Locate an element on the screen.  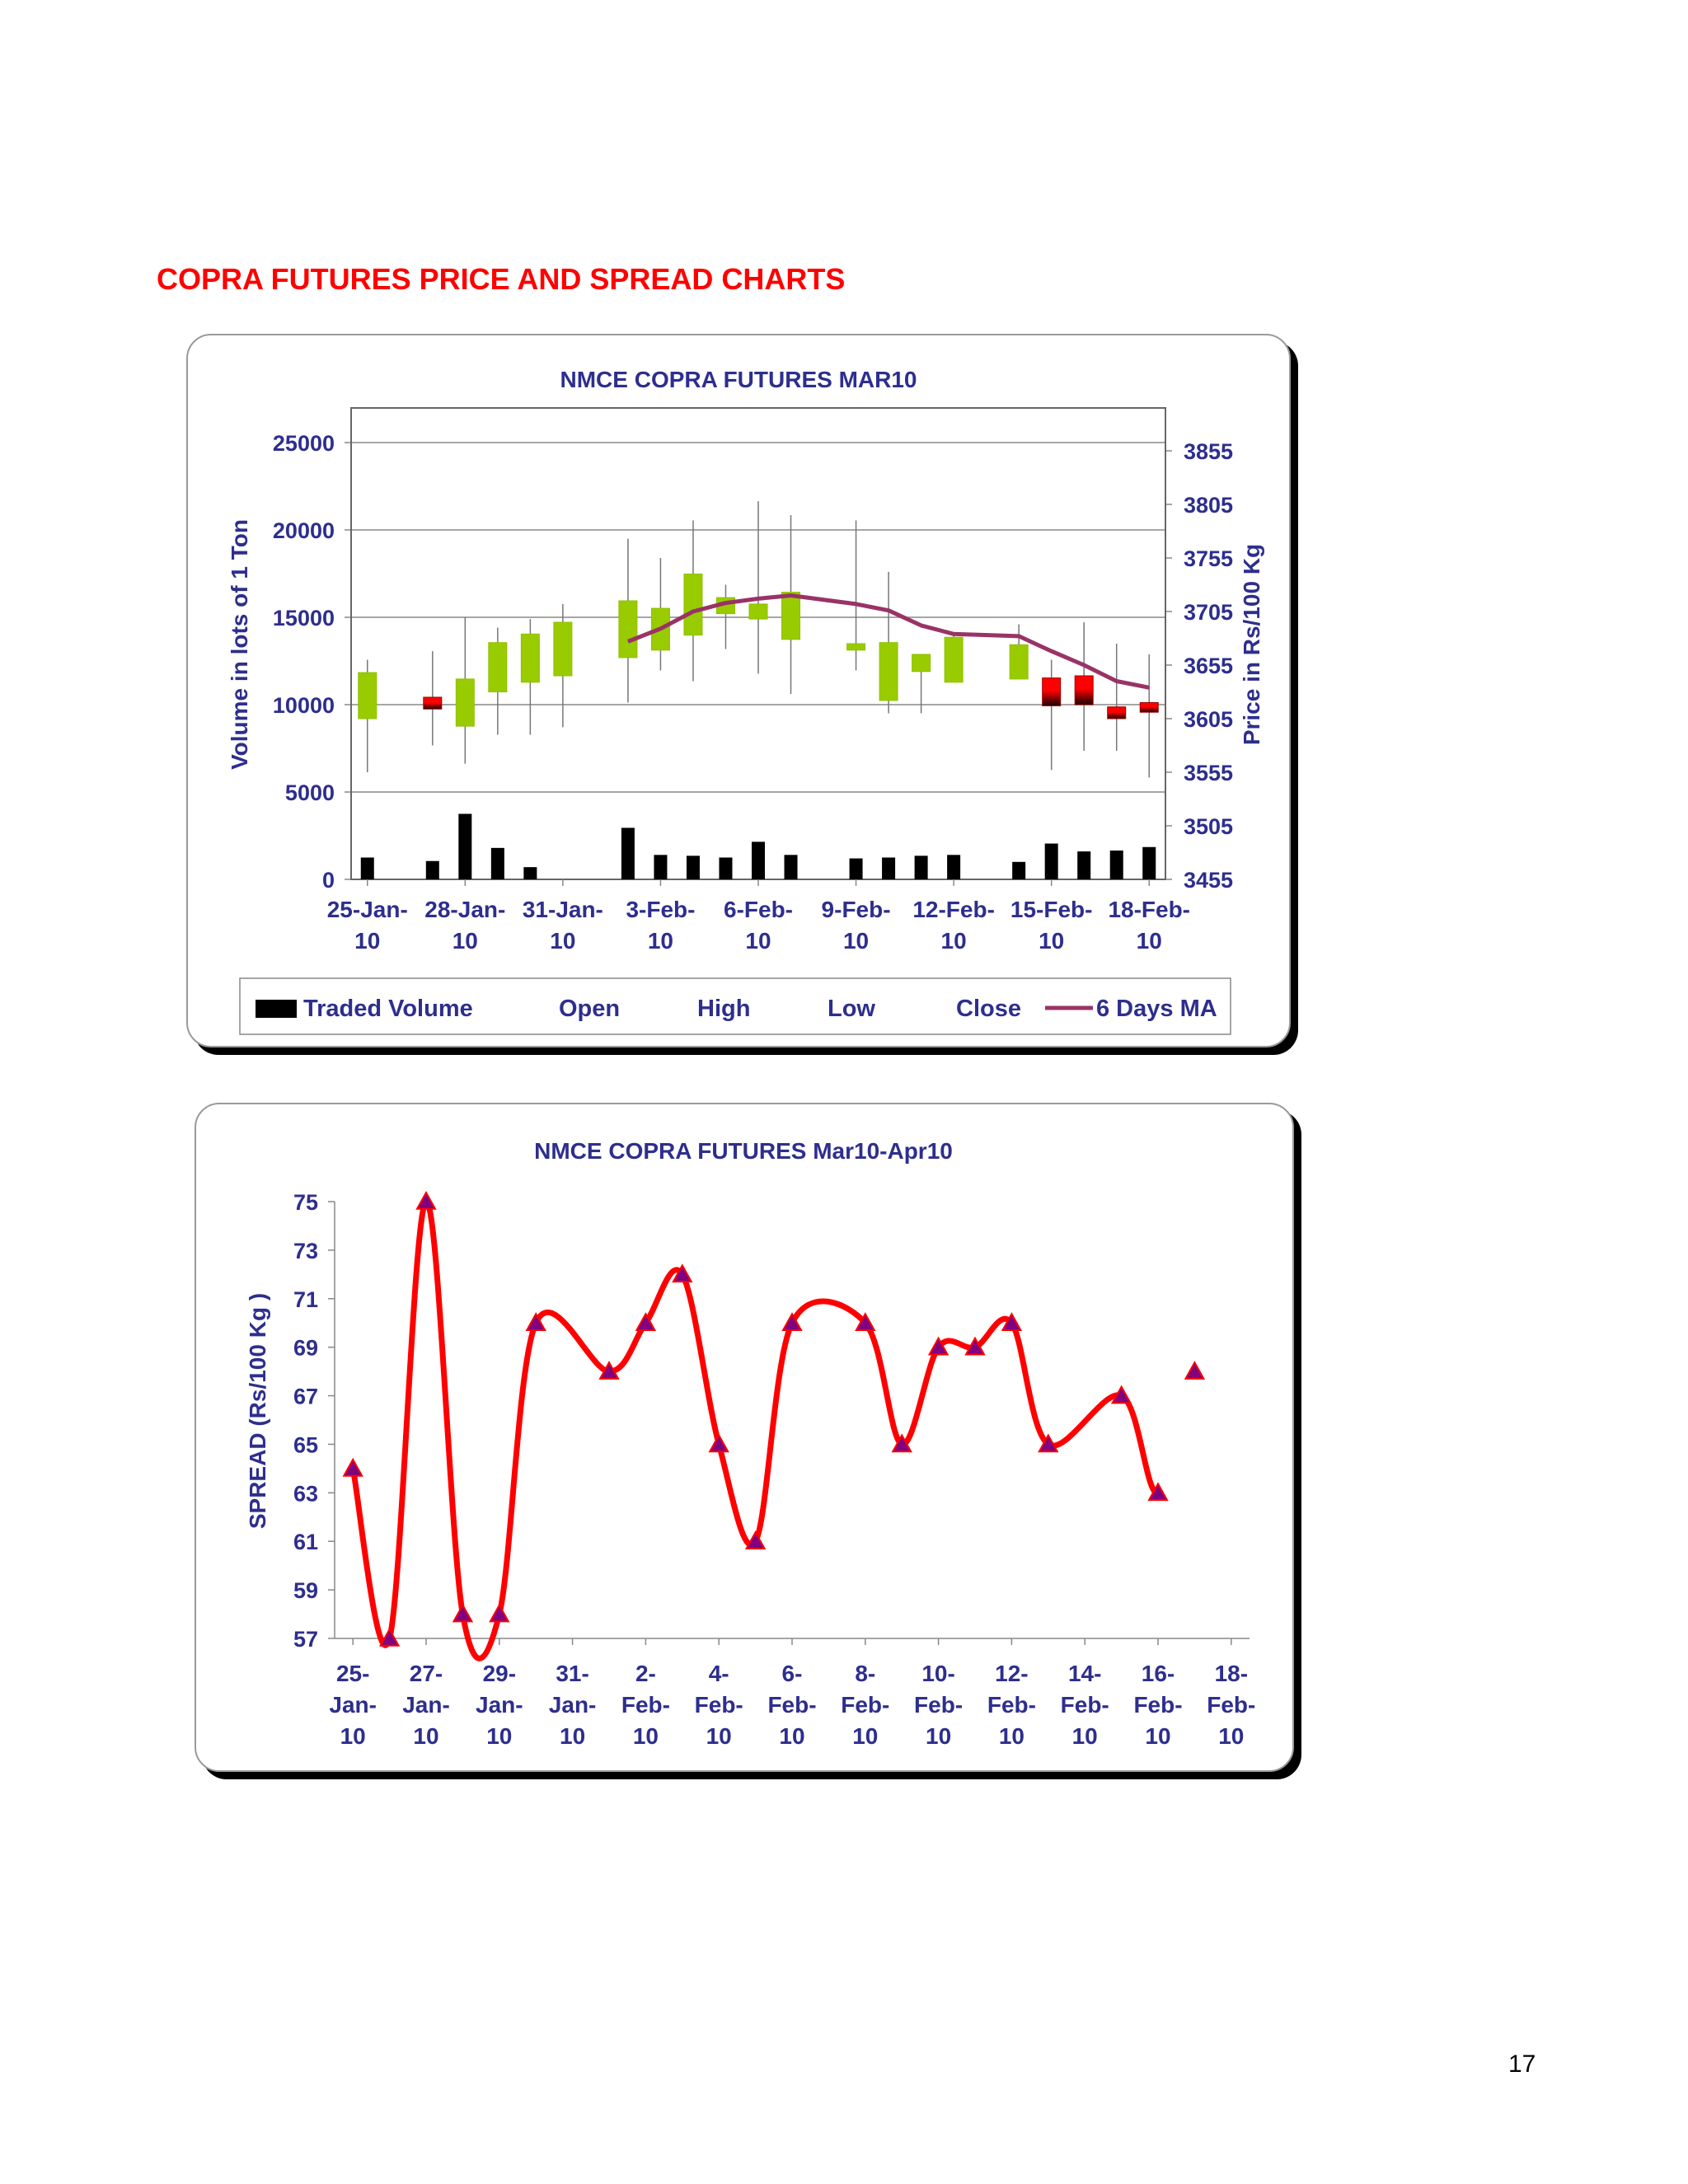
y-right-tick-label: 3705 is located at coordinates (1209, 612).